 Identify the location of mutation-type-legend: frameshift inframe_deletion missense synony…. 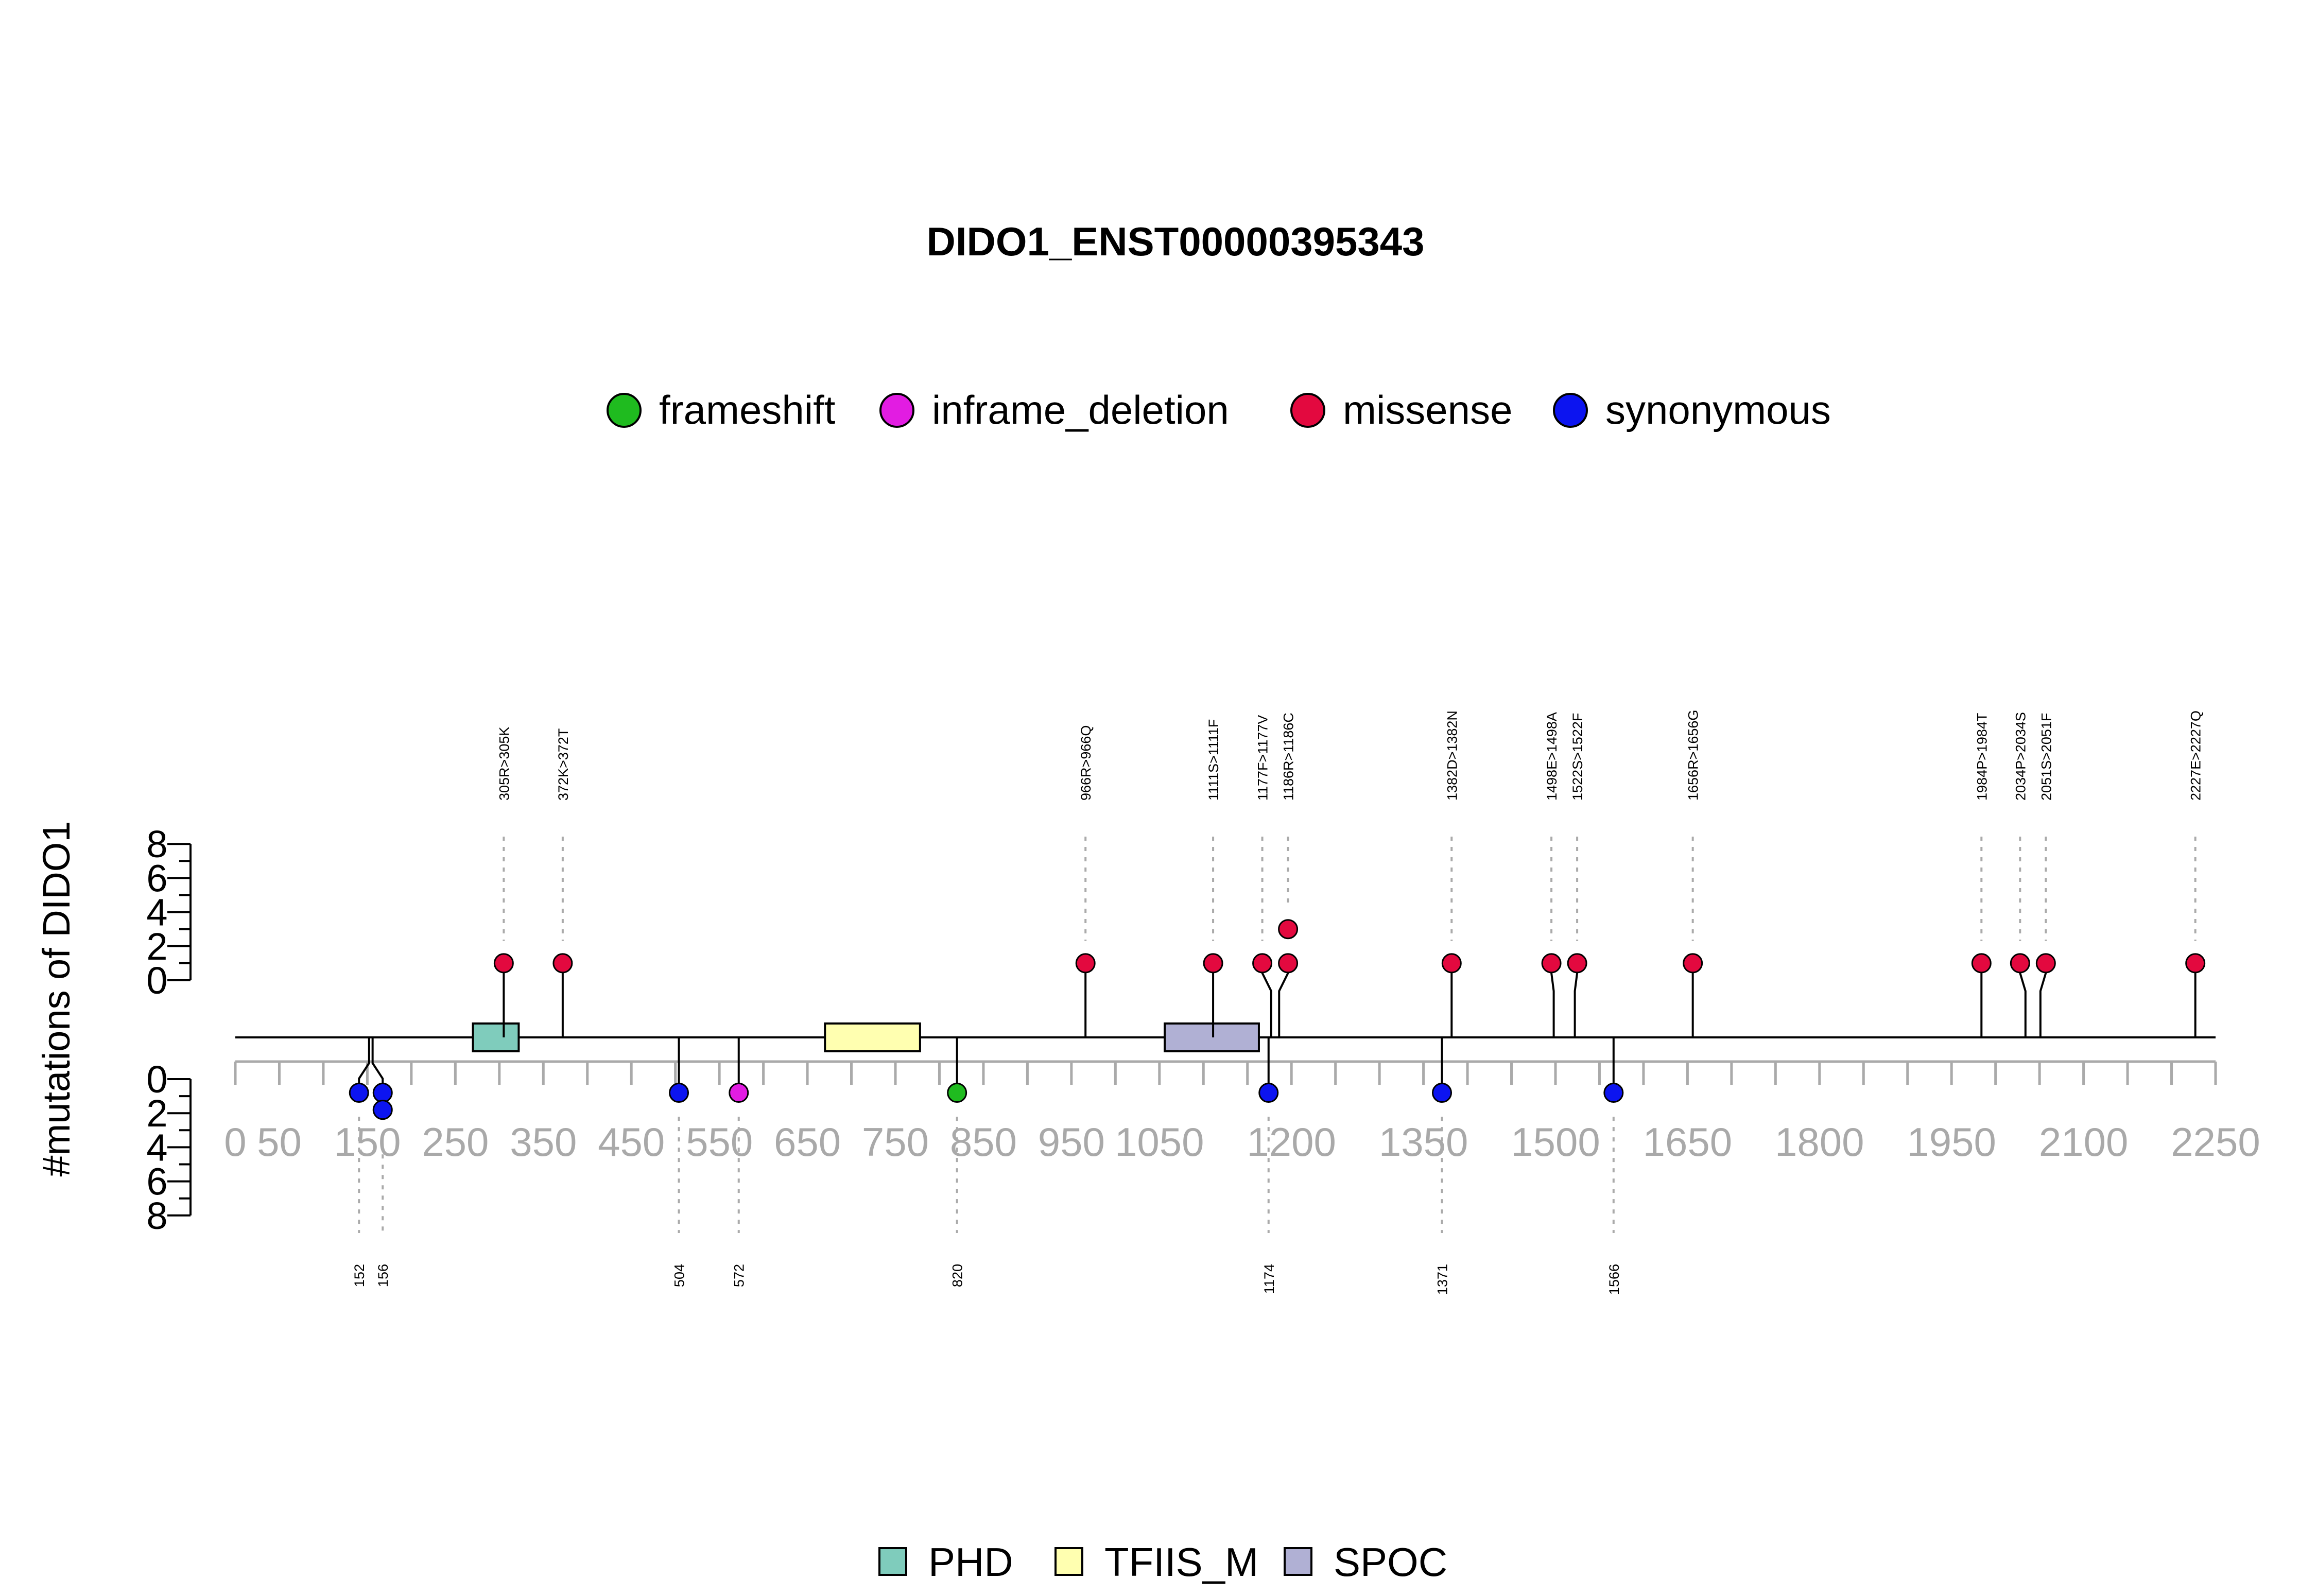
(1219, 409).